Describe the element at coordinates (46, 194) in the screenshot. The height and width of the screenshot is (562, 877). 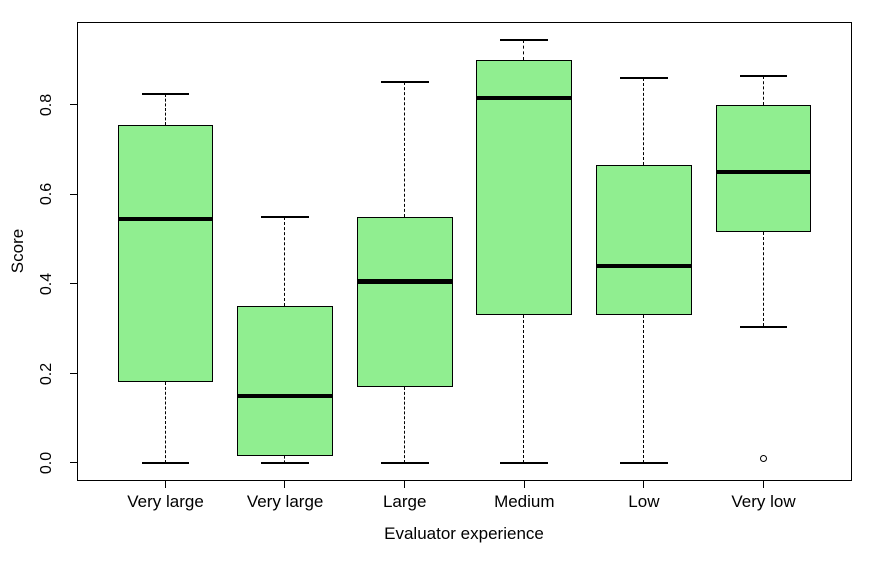
I see `y-axis-tick-label: 0.6` at that location.